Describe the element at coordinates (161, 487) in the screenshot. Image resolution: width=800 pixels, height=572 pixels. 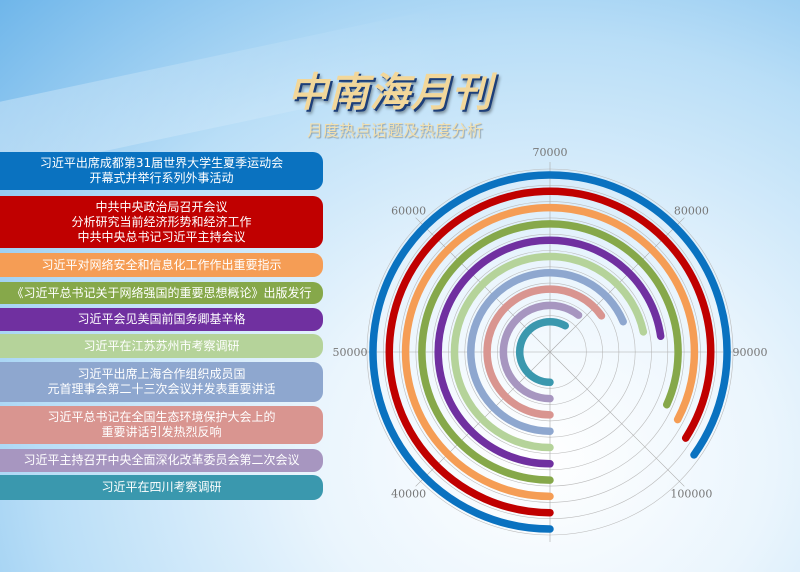
I see `legend-item: 习近平在四川考察调研` at that location.